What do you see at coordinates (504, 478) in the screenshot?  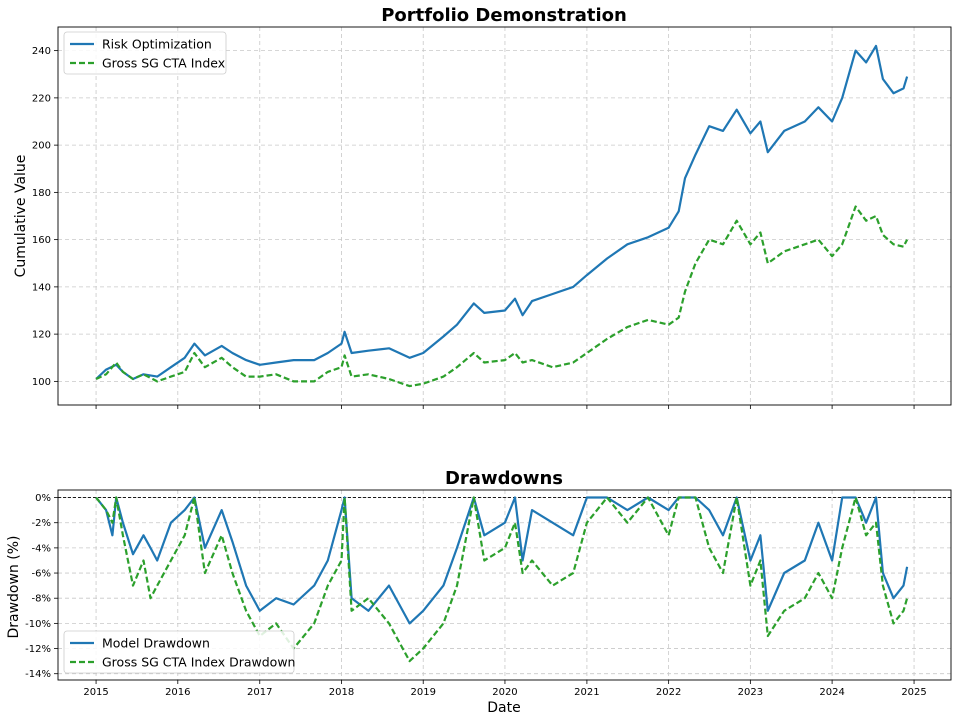 I see `chart-title: Drawdowns` at bounding box center [504, 478].